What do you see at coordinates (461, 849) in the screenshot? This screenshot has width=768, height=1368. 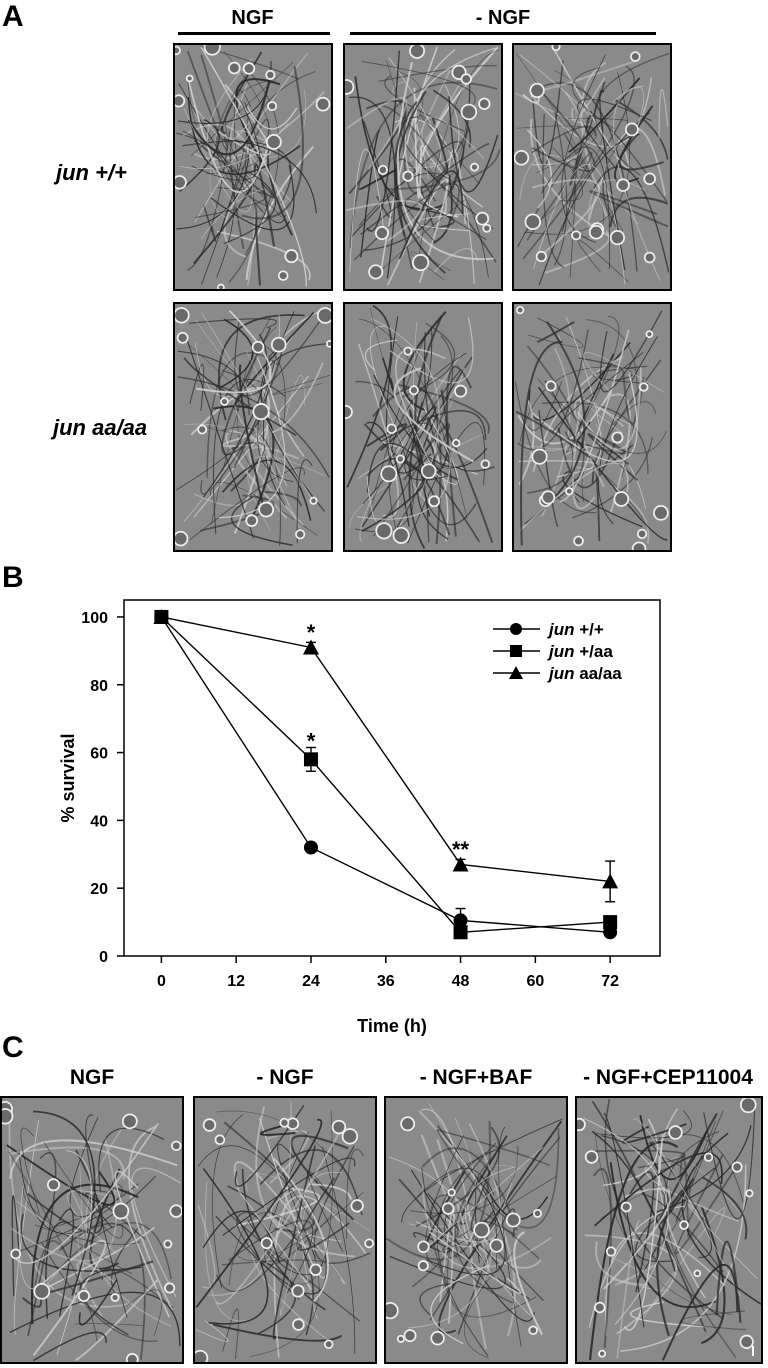 I see `significance-marker: **` at bounding box center [461, 849].